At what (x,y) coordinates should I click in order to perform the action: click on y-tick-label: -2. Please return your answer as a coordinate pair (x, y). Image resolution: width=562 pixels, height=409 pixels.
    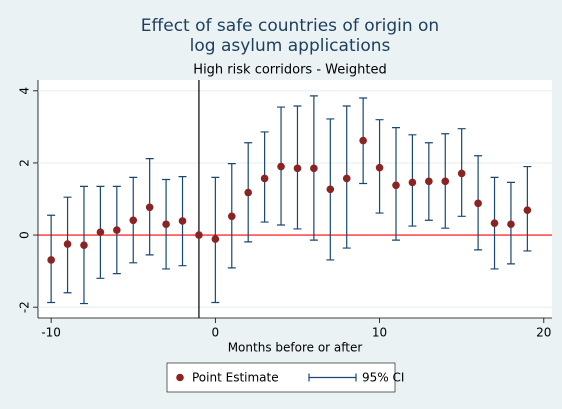
    Looking at the image, I should click on (25, 307).